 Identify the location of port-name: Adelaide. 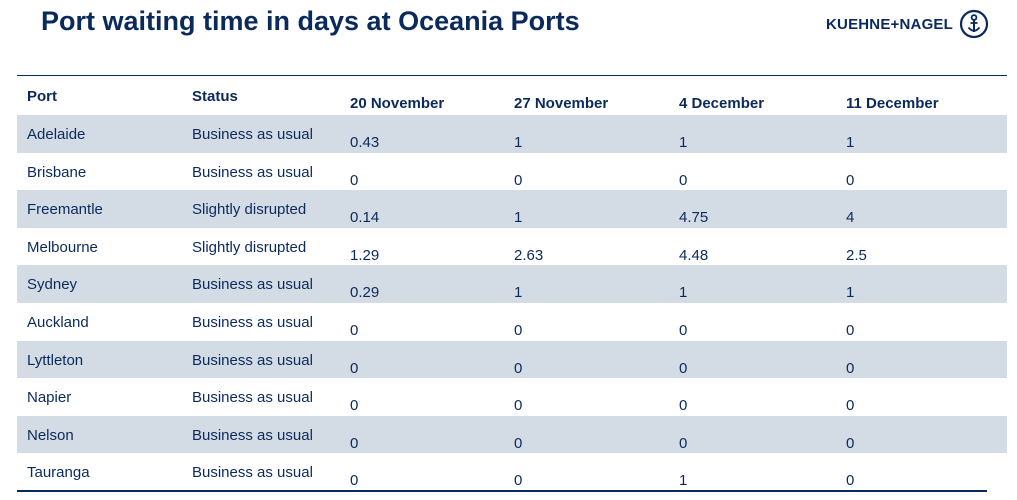
(56, 134).